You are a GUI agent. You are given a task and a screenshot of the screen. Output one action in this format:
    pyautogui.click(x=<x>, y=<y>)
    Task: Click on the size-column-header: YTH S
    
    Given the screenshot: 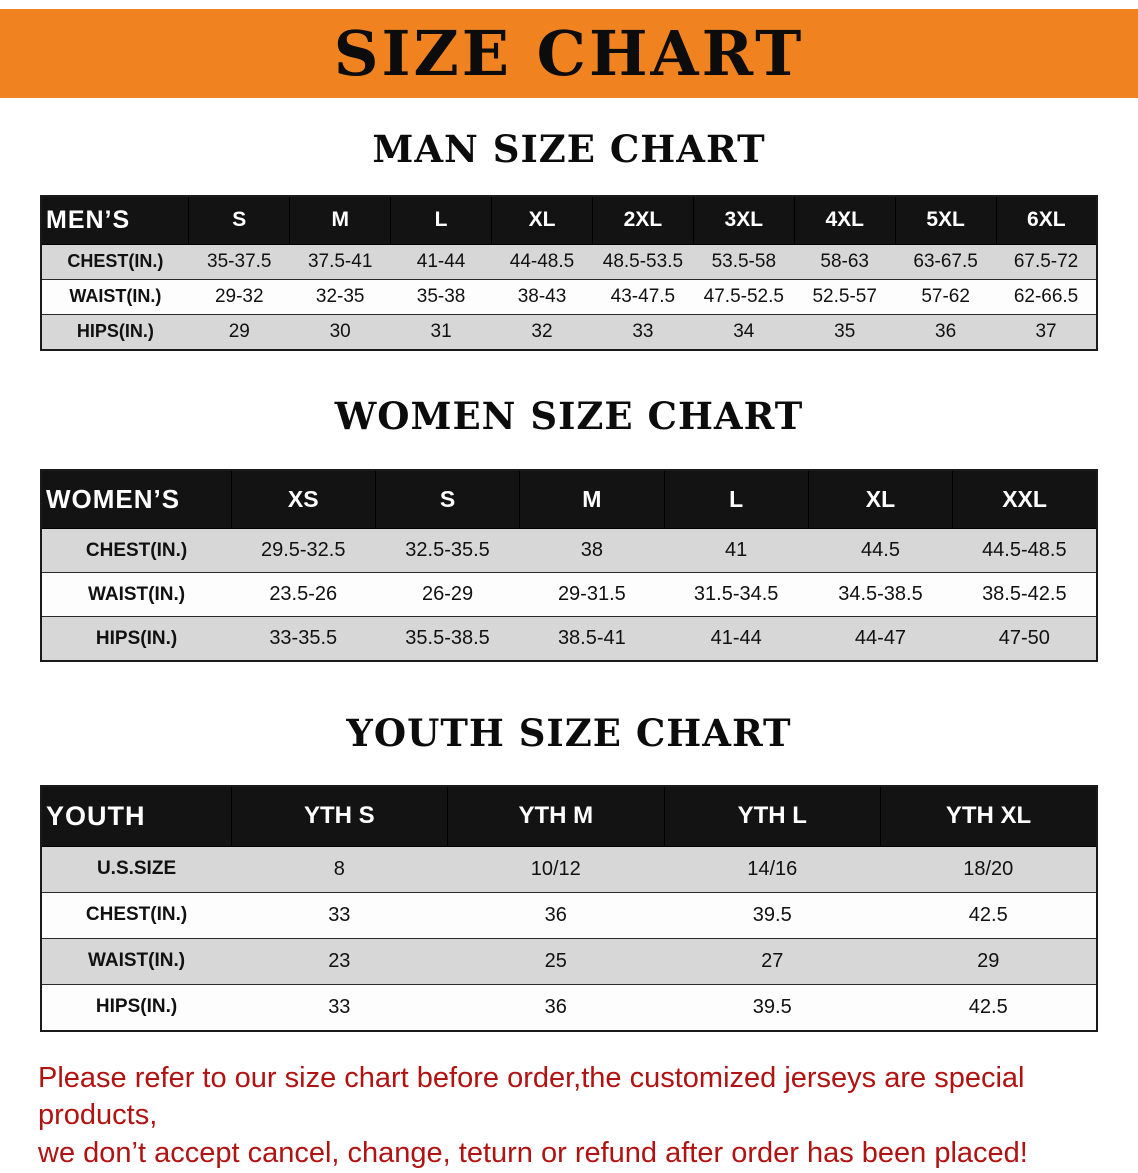 What is the action you would take?
    pyautogui.click(x=339, y=816)
    